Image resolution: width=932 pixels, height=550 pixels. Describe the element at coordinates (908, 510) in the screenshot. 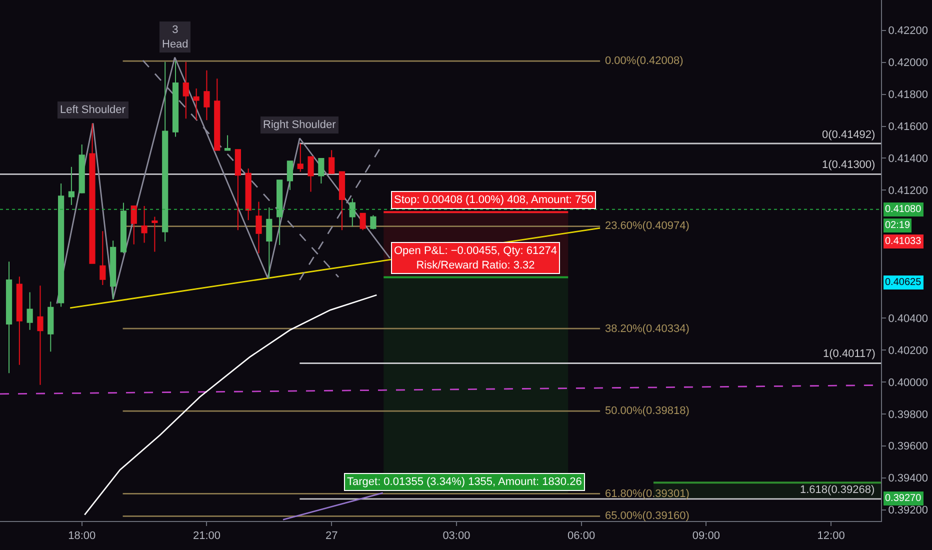

I see `y-tick-label: 0.39200` at that location.